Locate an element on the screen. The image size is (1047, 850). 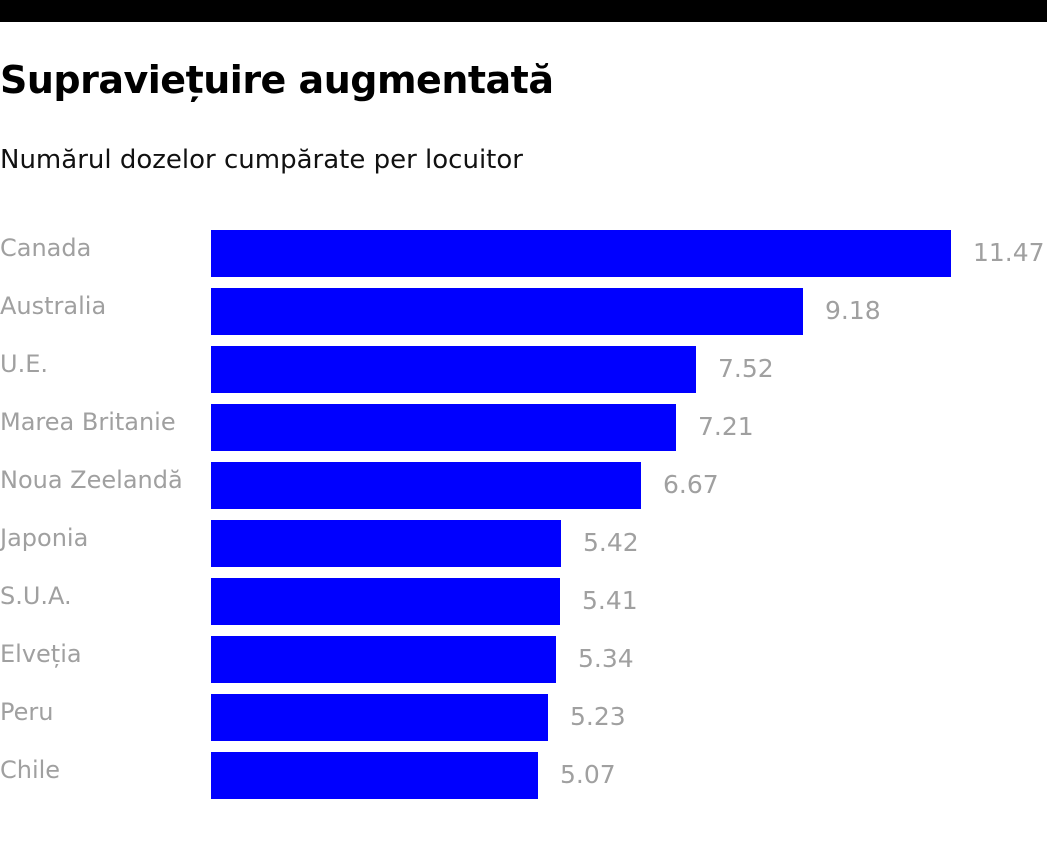
bar-row: Marea Britanie 7.21 is located at coordinates (523, 427).